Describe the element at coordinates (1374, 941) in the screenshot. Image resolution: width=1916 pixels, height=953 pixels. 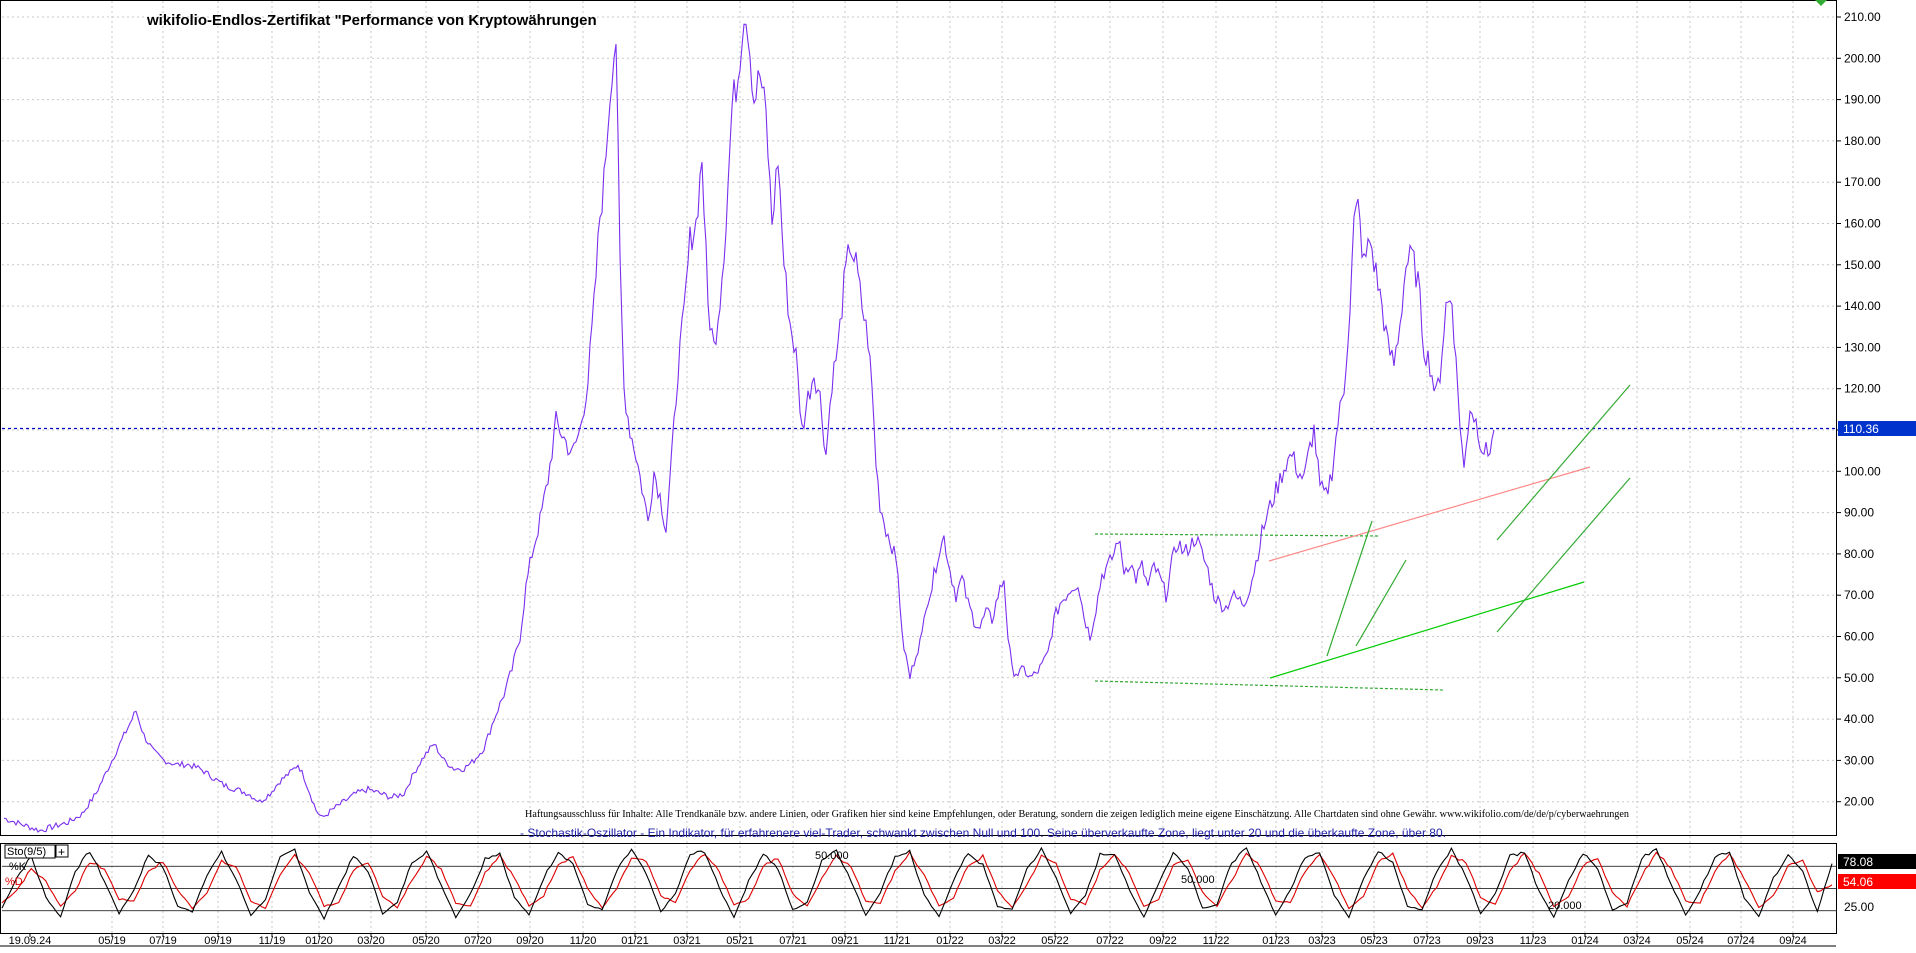
I see `x-tick-label: 05/23` at that location.